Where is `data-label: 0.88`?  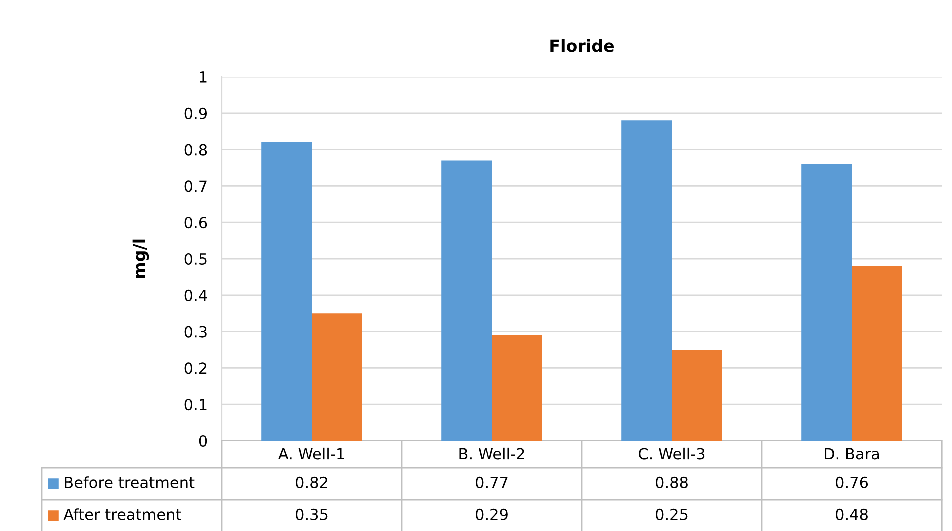
data-label: 0.88 is located at coordinates (672, 482).